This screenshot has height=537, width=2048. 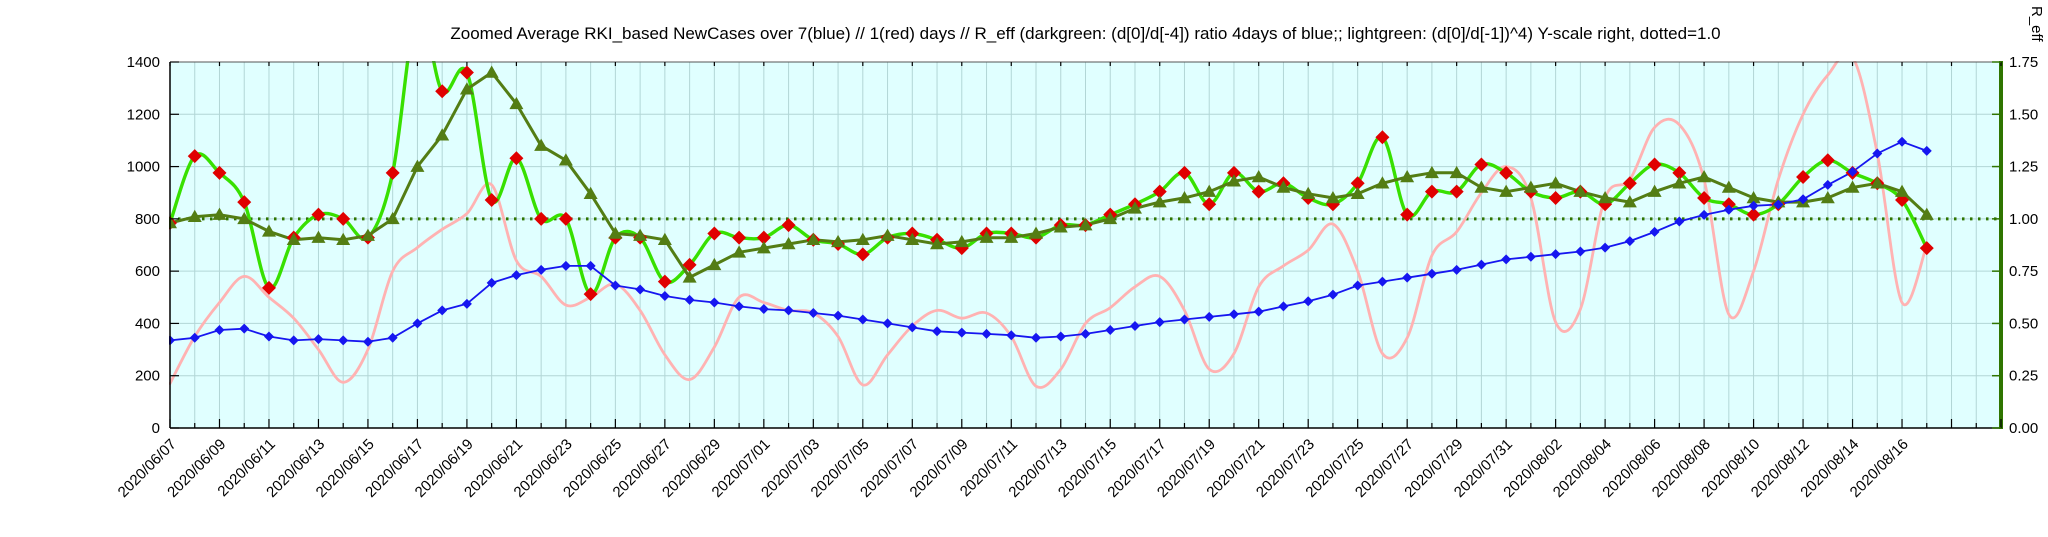 I want to click on svg-text: 1.25, so click(x=2023, y=167).